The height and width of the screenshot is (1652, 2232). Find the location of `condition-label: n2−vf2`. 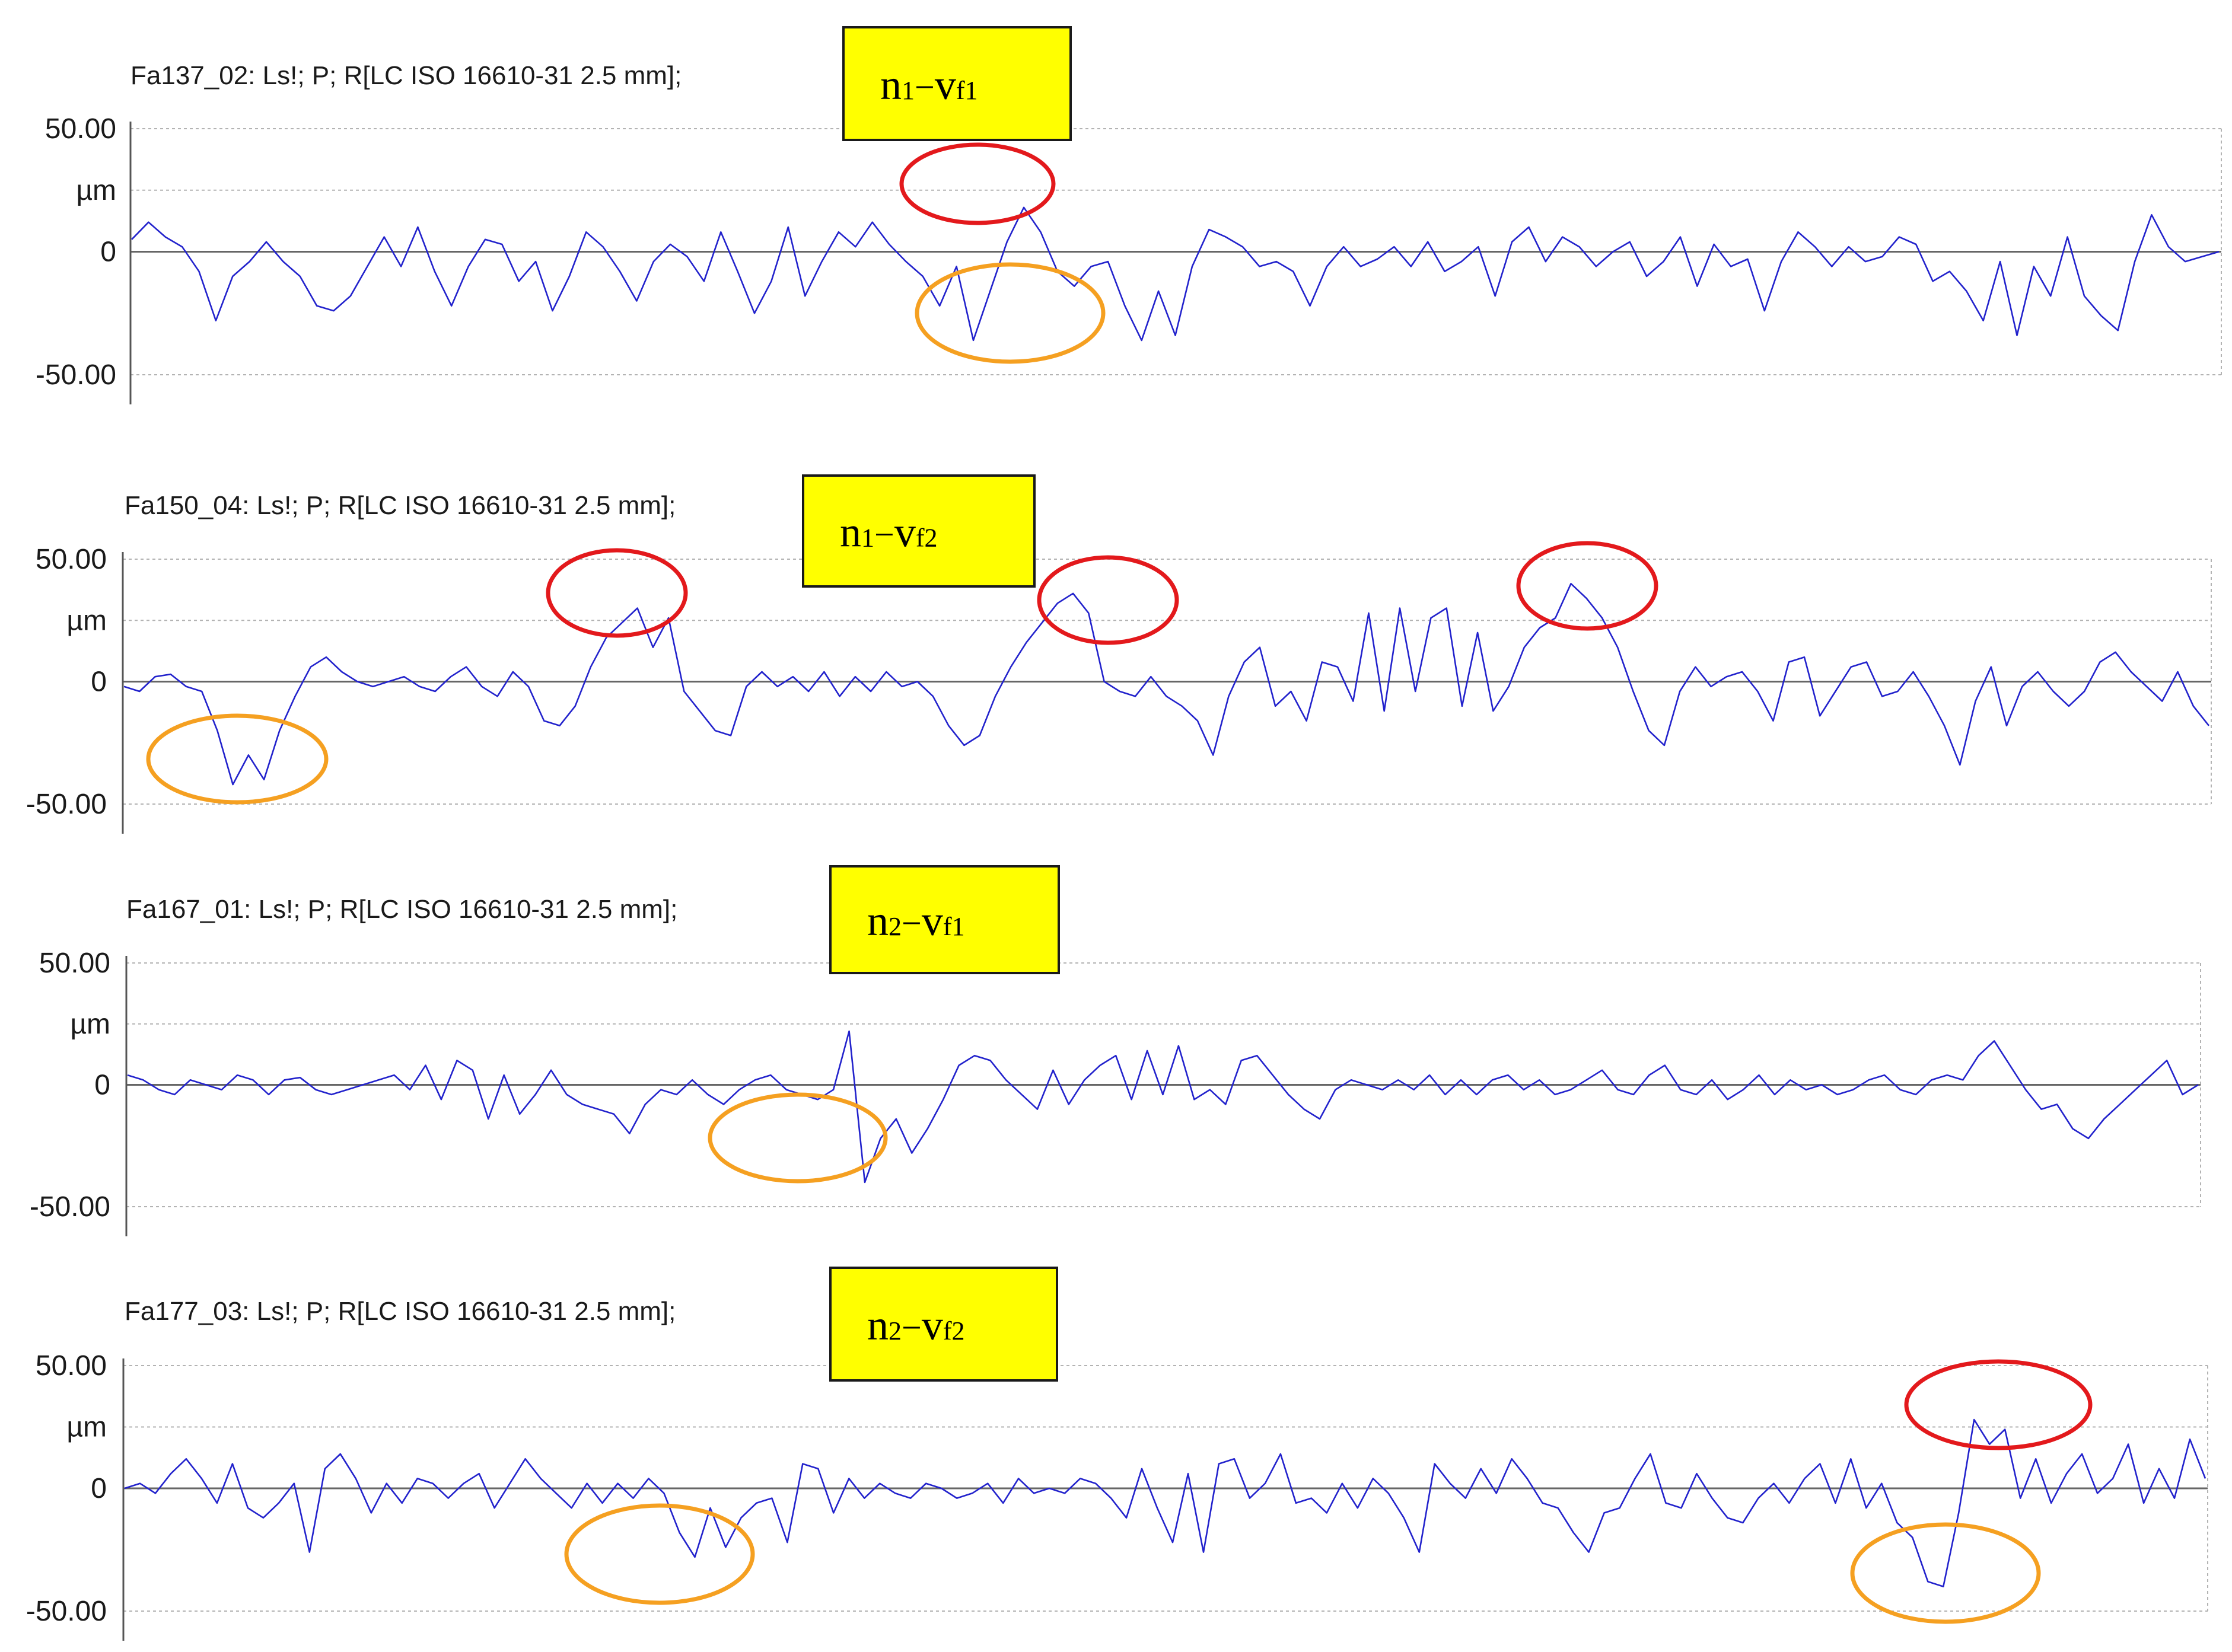

condition-label: n2−vf2 is located at coordinates (916, 1325).